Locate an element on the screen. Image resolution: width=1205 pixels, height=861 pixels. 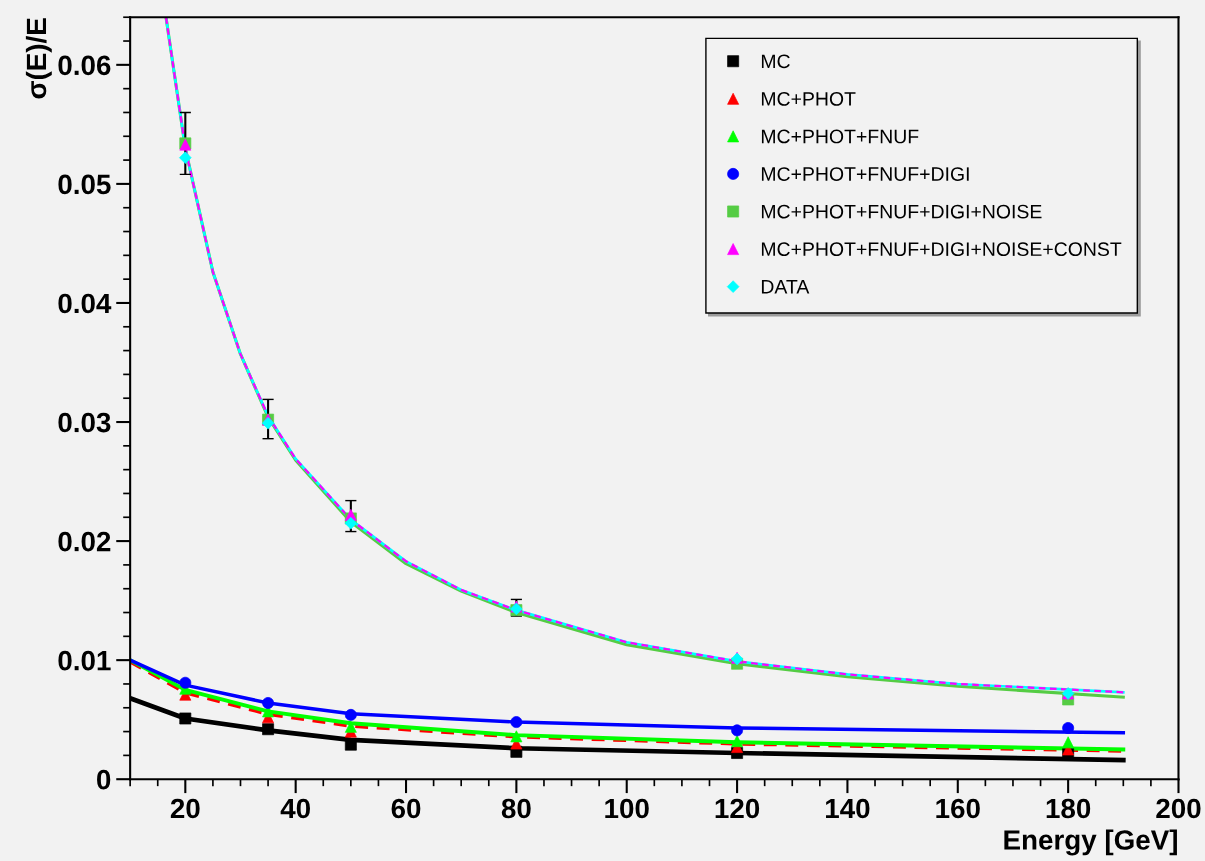
legend-label: MC+PHOT+FNUF+DIGI+NOISE is located at coordinates (901, 211).